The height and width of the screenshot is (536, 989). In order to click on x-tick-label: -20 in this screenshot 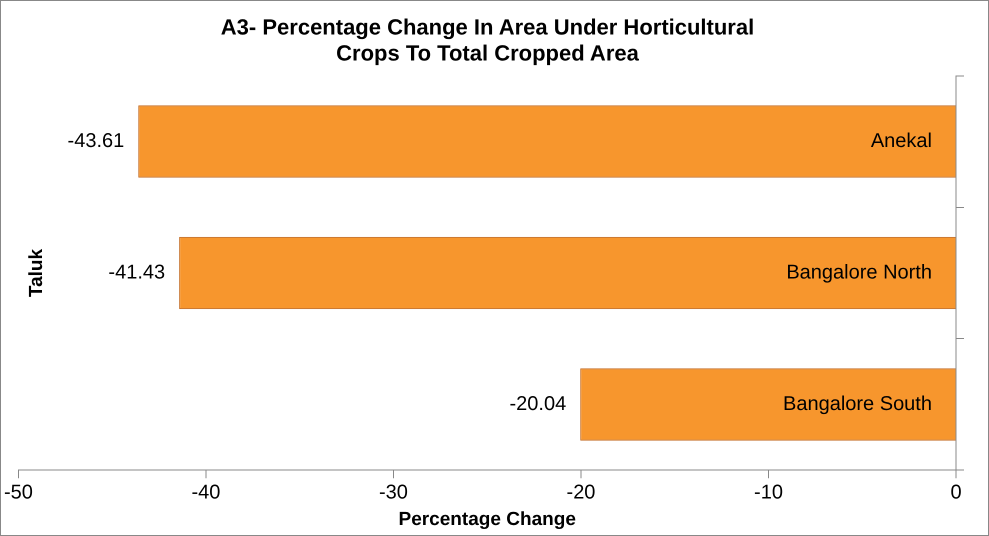, I will do `click(581, 493)`.